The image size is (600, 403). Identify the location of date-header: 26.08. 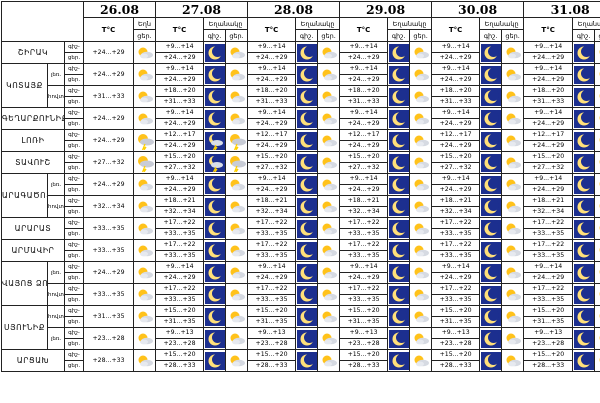
(120, 9).